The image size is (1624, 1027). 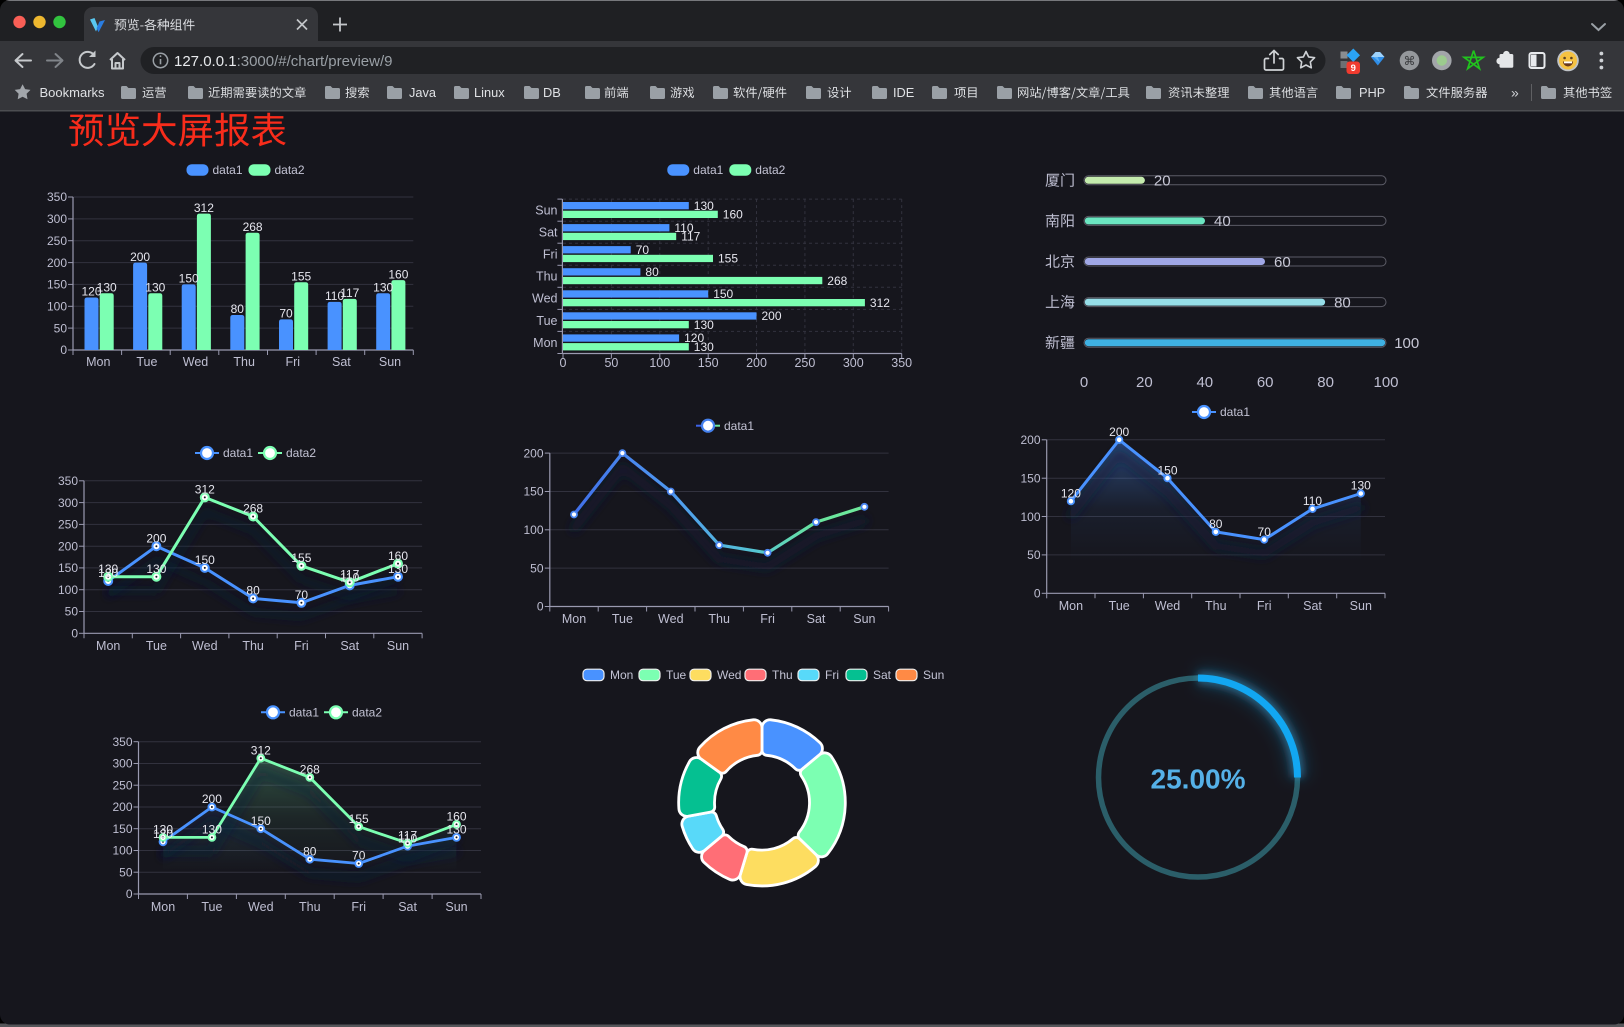 What do you see at coordinates (728, 259) in the screenshot?
I see `svg-text: 155` at bounding box center [728, 259].